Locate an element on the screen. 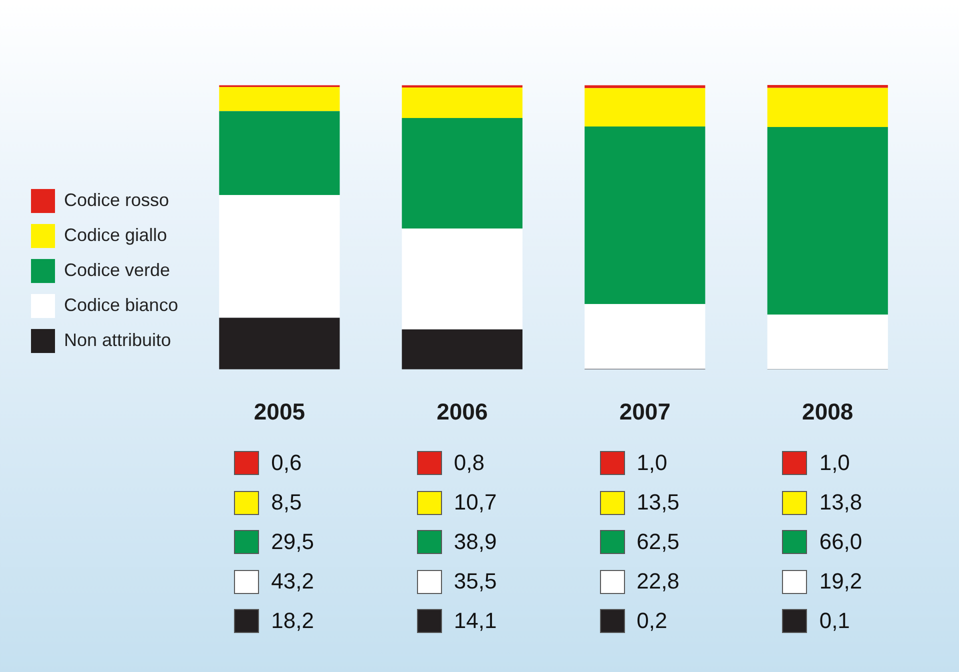  data-label: 62,5 is located at coordinates (658, 541).